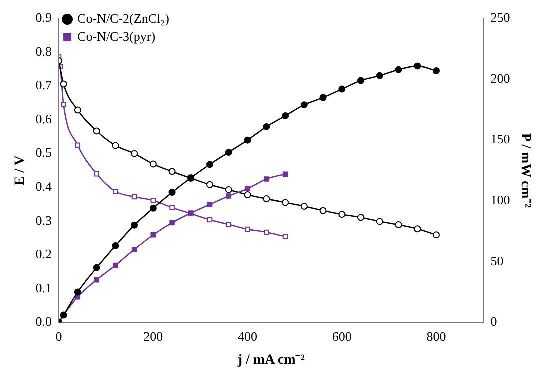 Image resolution: width=550 pixels, height=381 pixels. I want to click on x-tick-label: 800, so click(436, 336).